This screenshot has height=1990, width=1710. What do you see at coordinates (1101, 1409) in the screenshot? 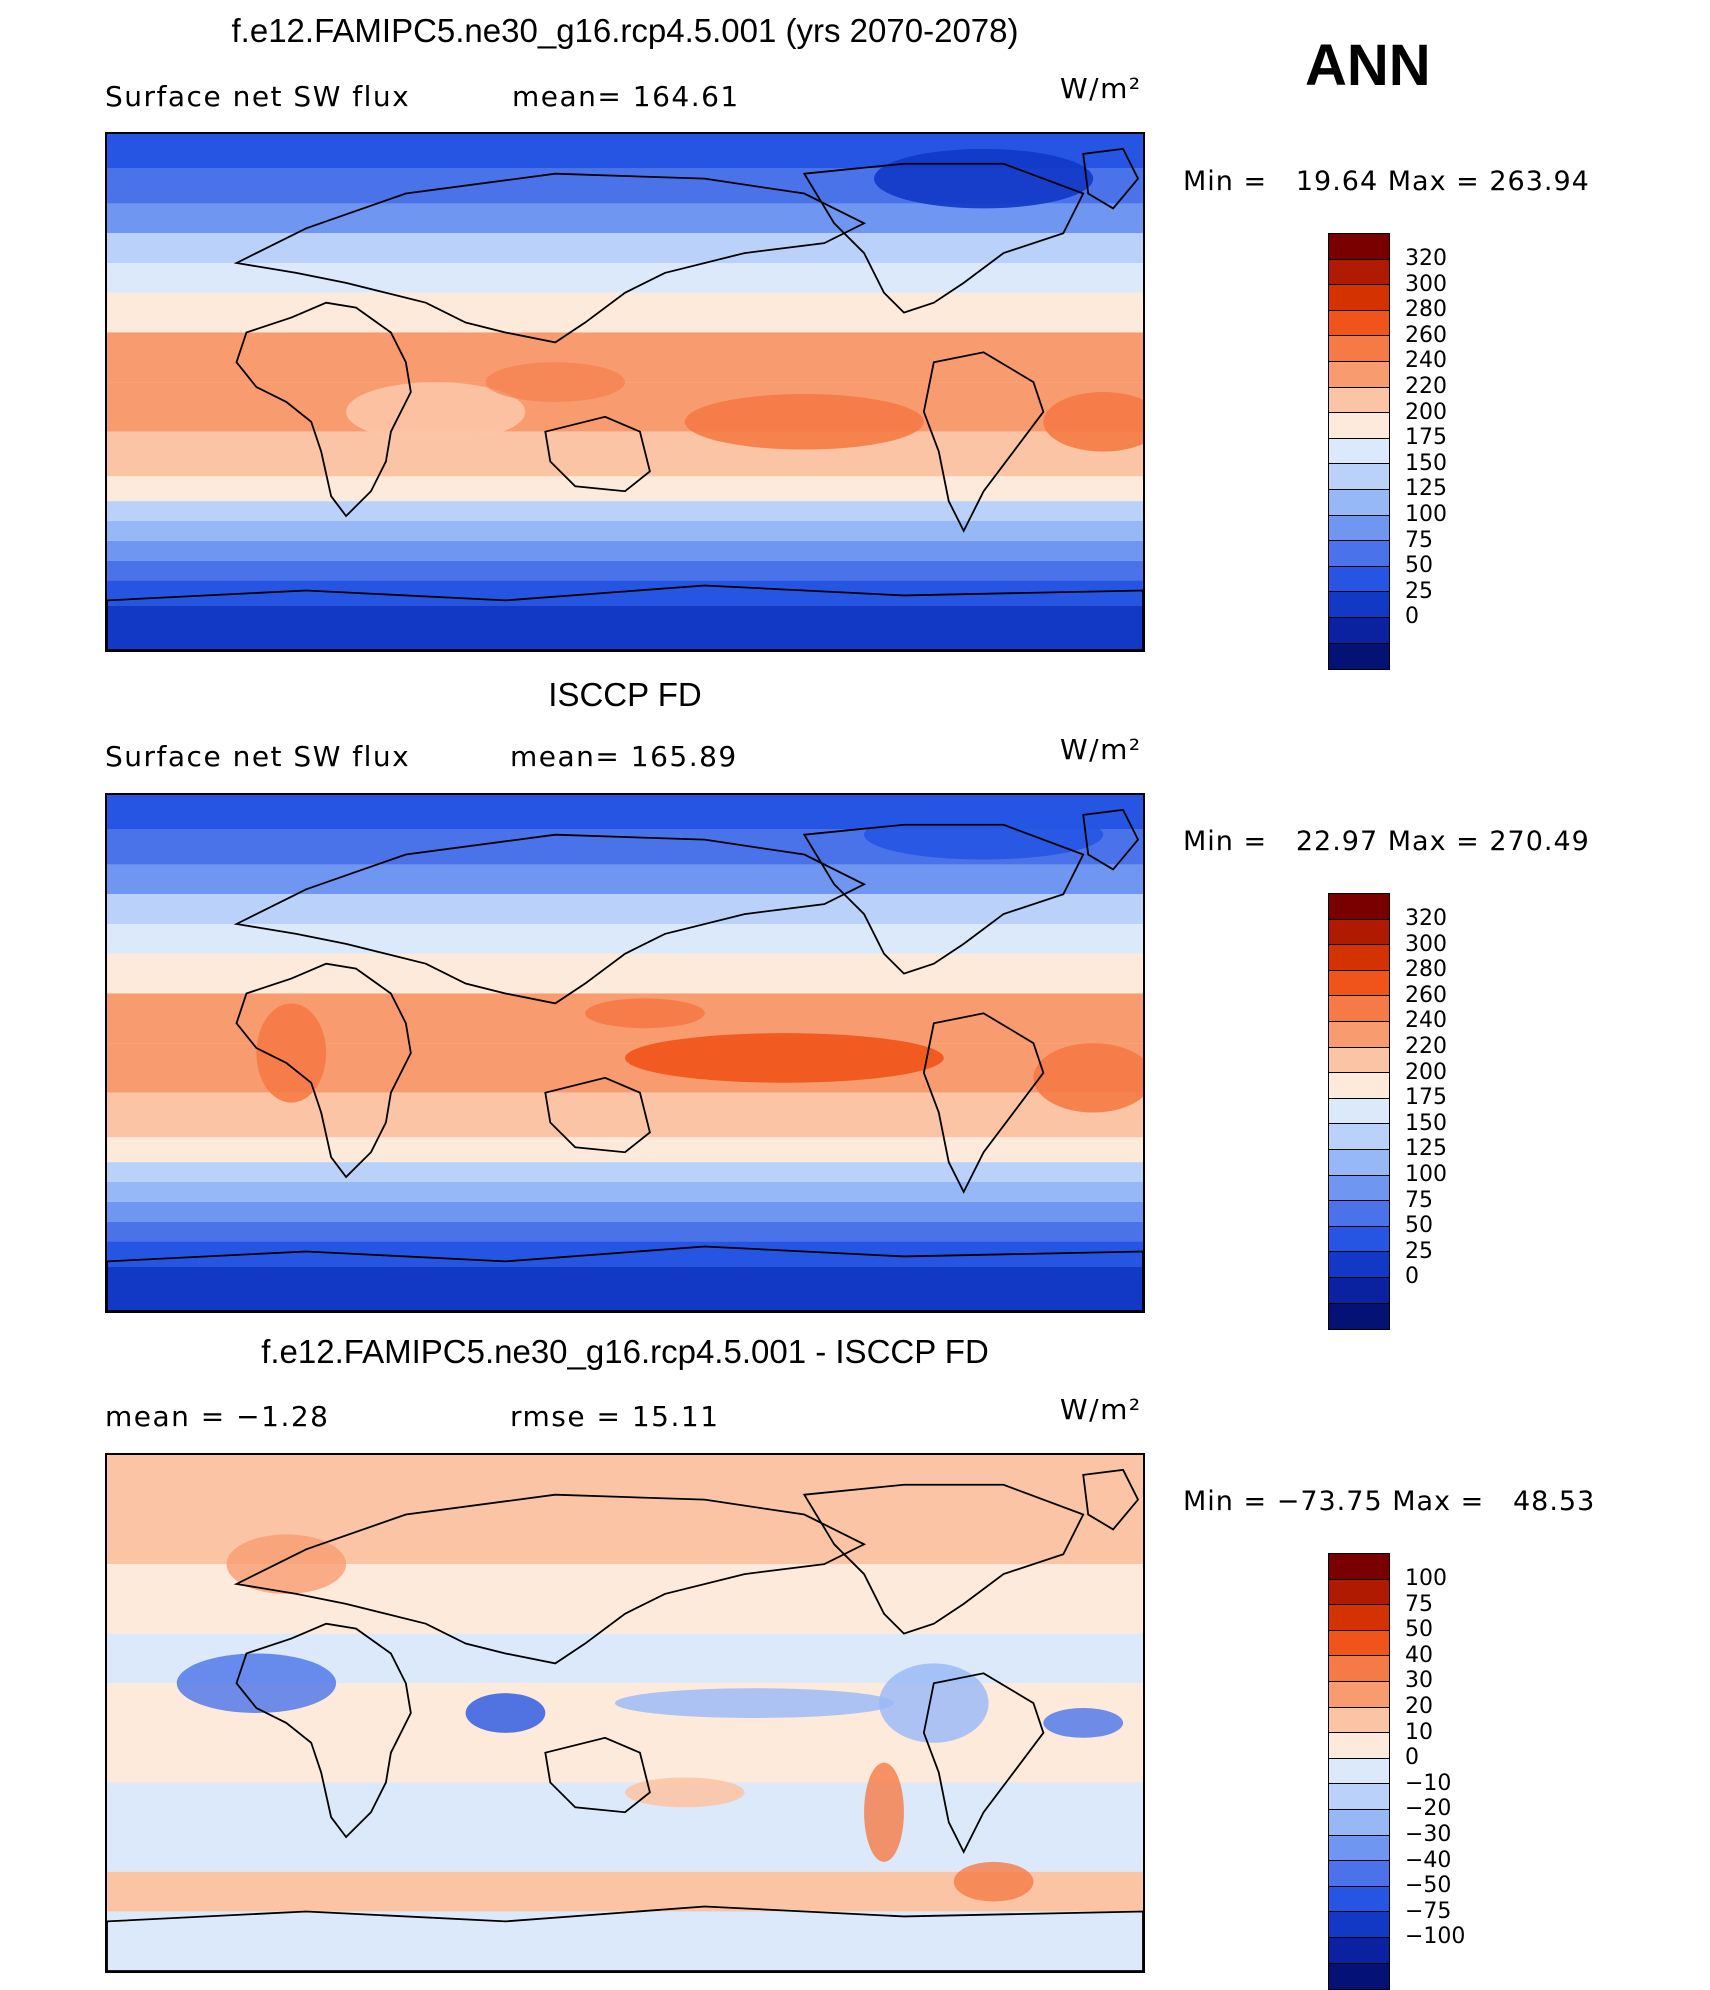
I see `panel3-units: W/m²` at bounding box center [1101, 1409].